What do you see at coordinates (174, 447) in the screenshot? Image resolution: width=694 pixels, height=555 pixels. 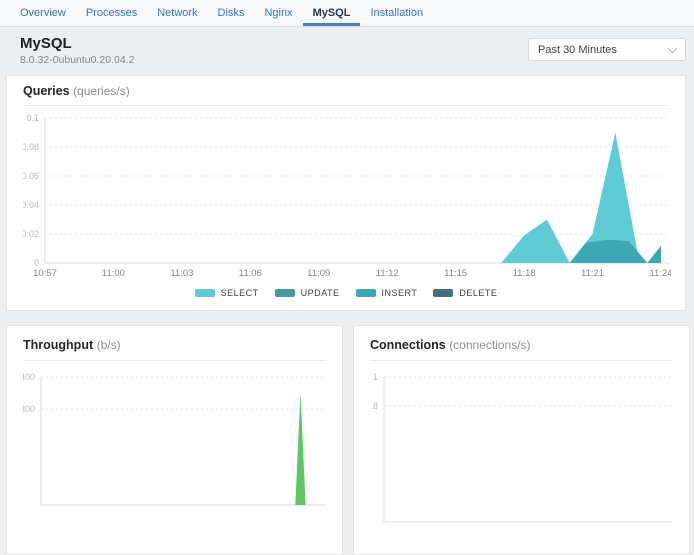 I see `throughput-chart: 400 300` at bounding box center [174, 447].